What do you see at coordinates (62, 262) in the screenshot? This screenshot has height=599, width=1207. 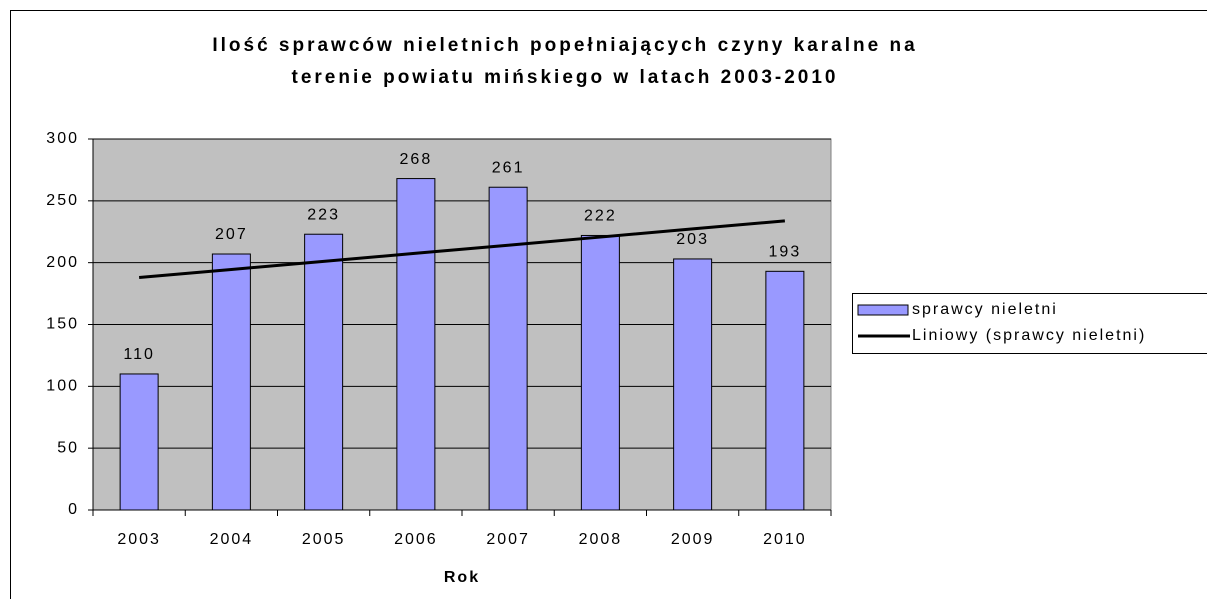 I see `y-tick-label: 200` at bounding box center [62, 262].